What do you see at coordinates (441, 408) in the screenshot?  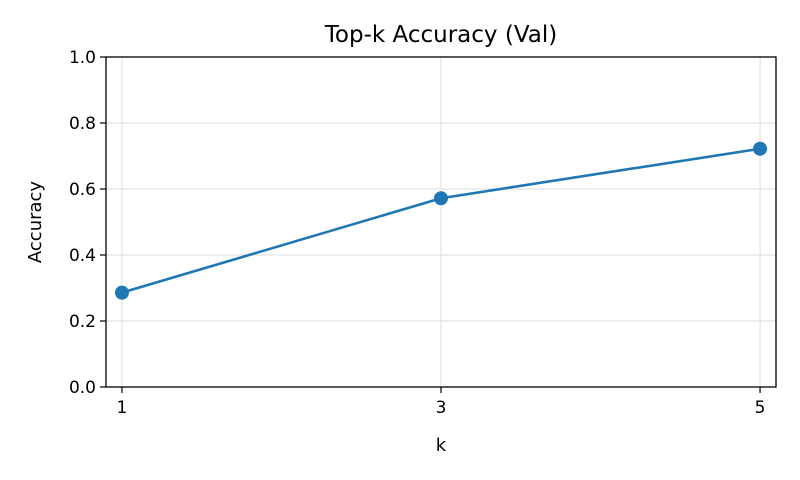 I see `x-tick-label: 3` at bounding box center [441, 408].